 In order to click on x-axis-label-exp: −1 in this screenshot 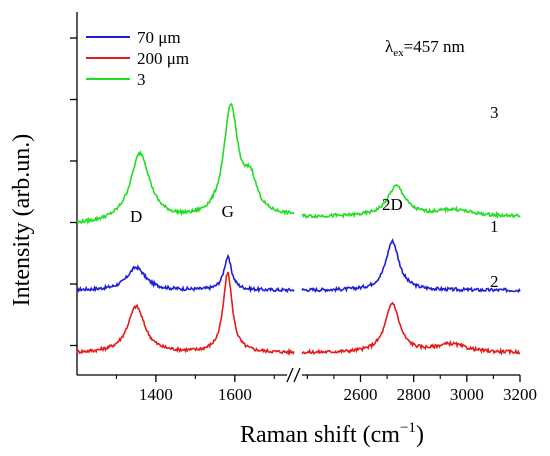, I will do `click(408, 428)`.